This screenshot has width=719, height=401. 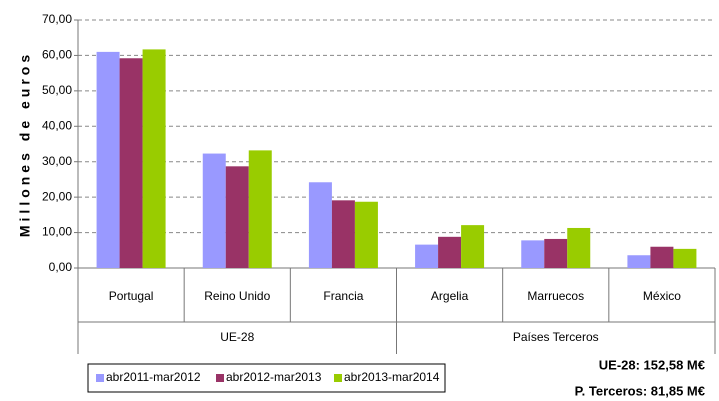 I want to click on x-tick-label: Portugal, so click(x=131, y=296).